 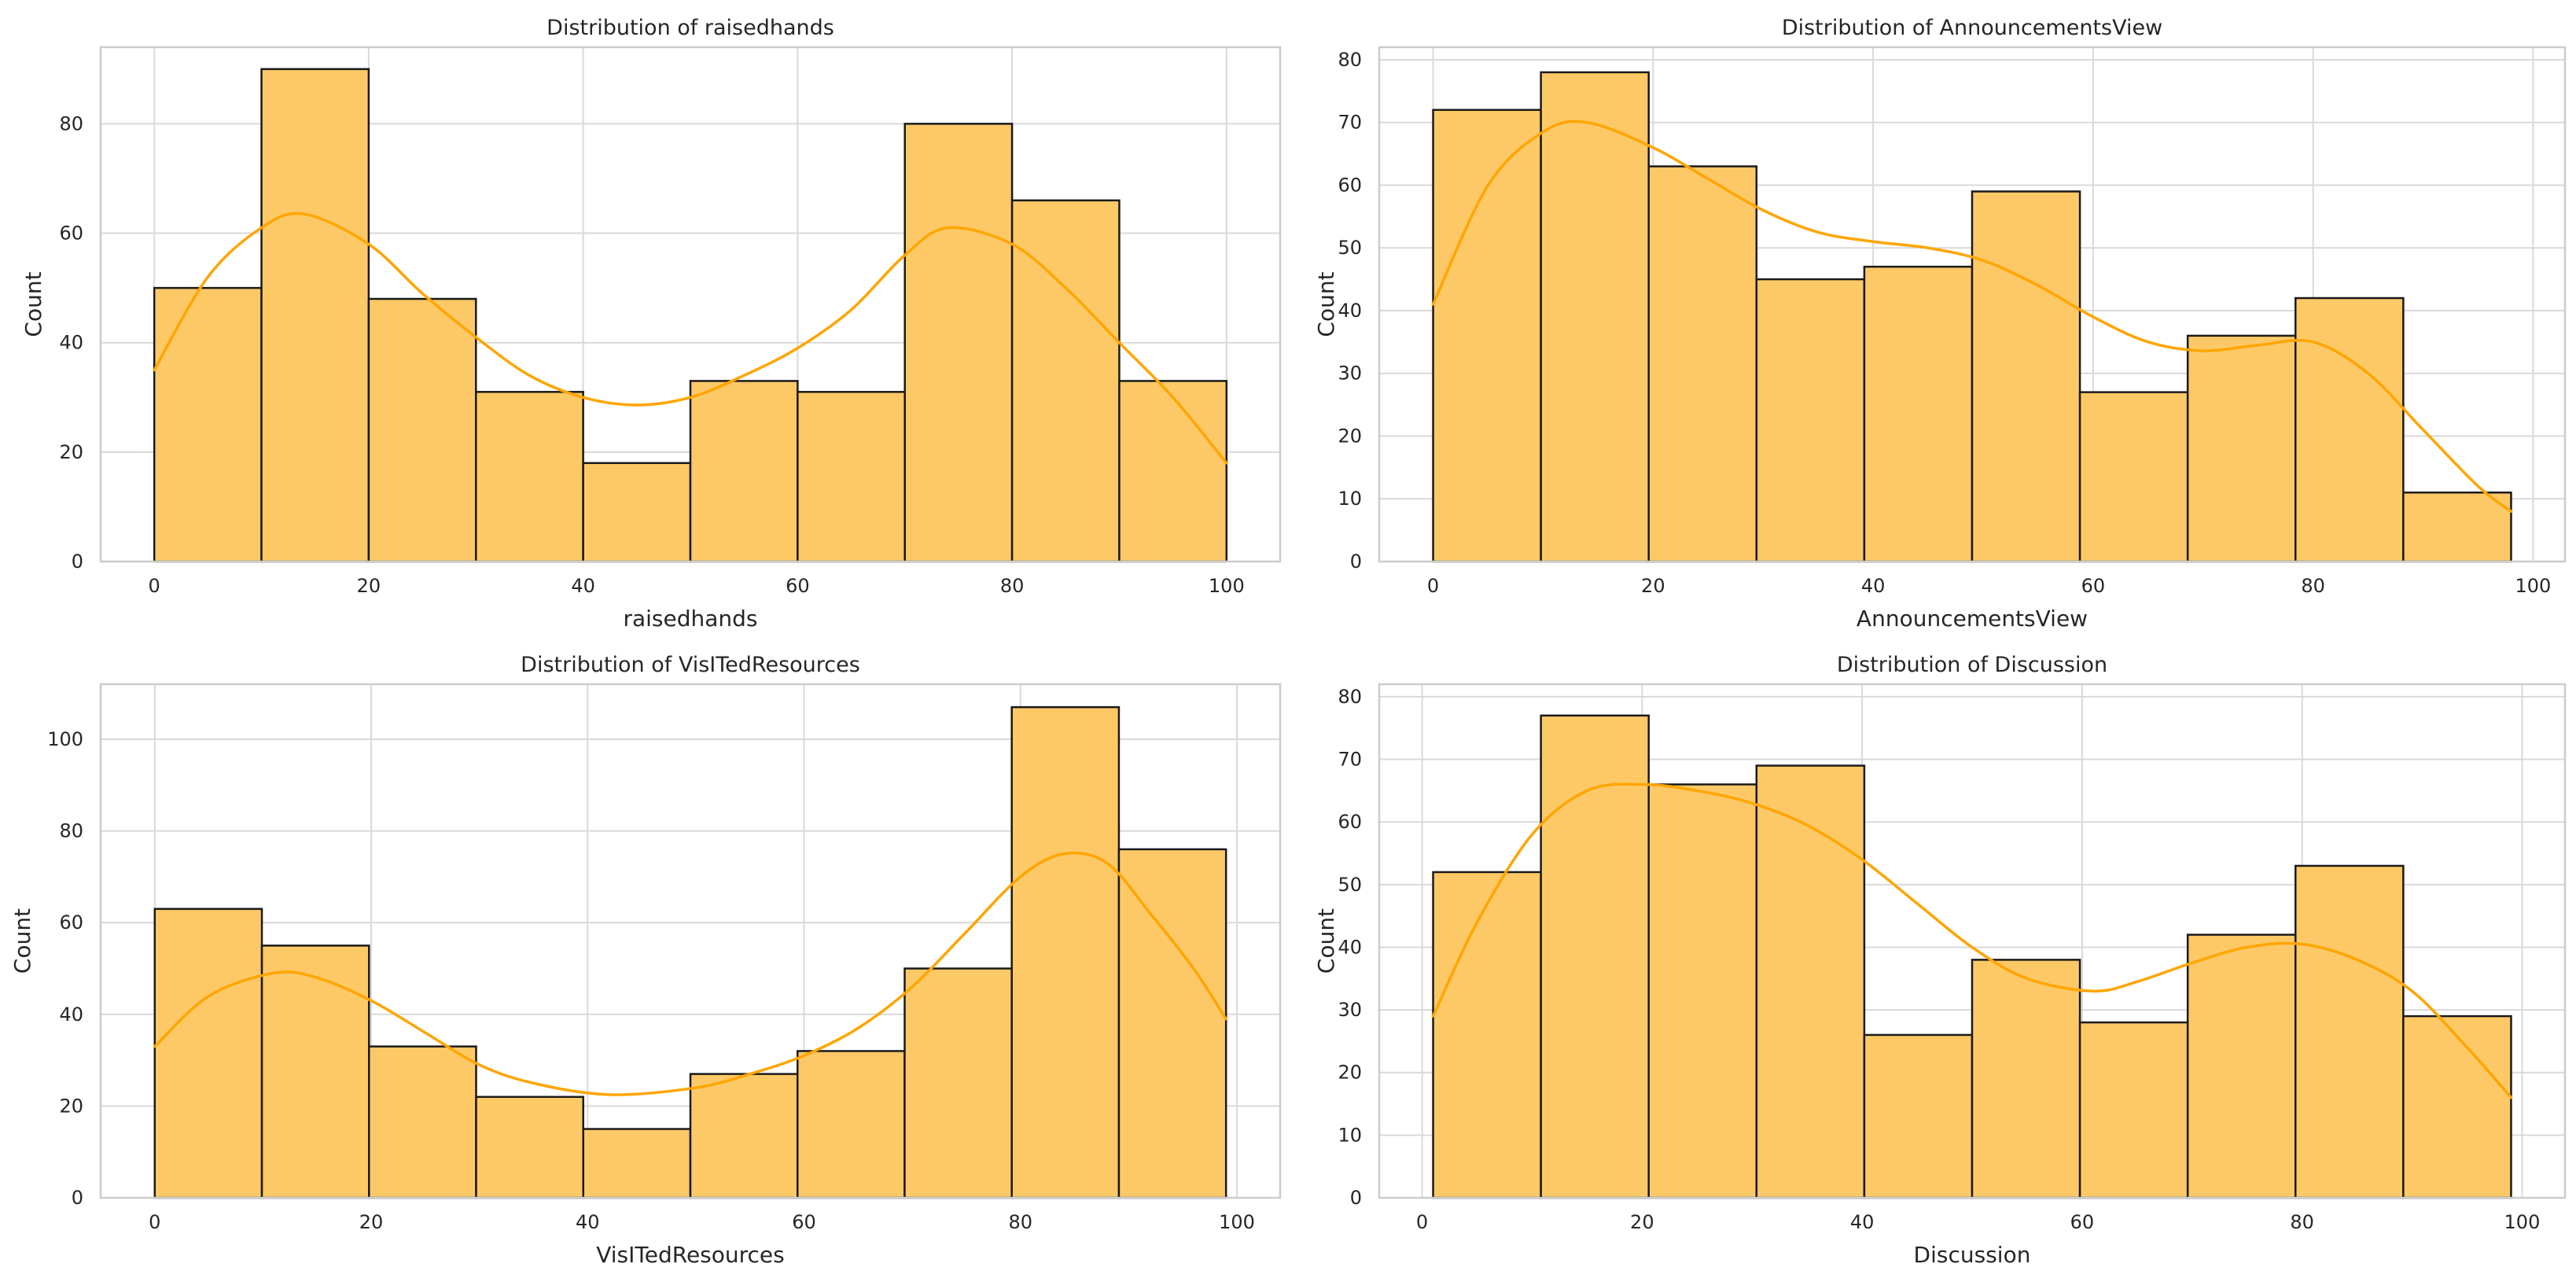 What do you see at coordinates (65, 739) in the screenshot?
I see `y-tick-label: 100` at bounding box center [65, 739].